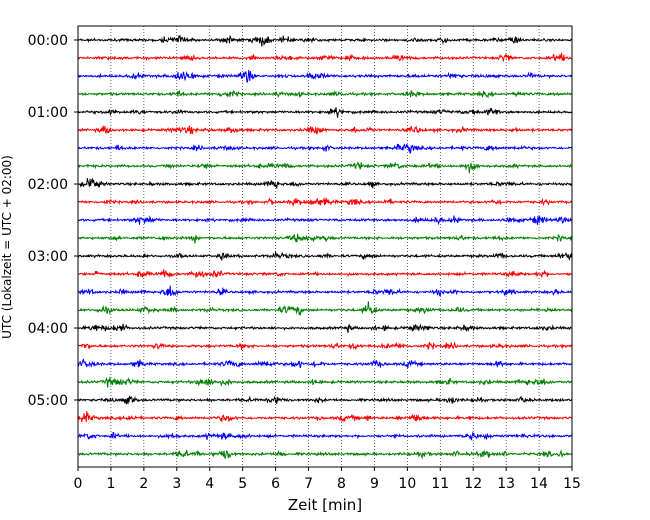  What do you see at coordinates (7, 247) in the screenshot?
I see `y-axis-label: UTC (Lokalzeit = UTC + 02:00)` at bounding box center [7, 247].